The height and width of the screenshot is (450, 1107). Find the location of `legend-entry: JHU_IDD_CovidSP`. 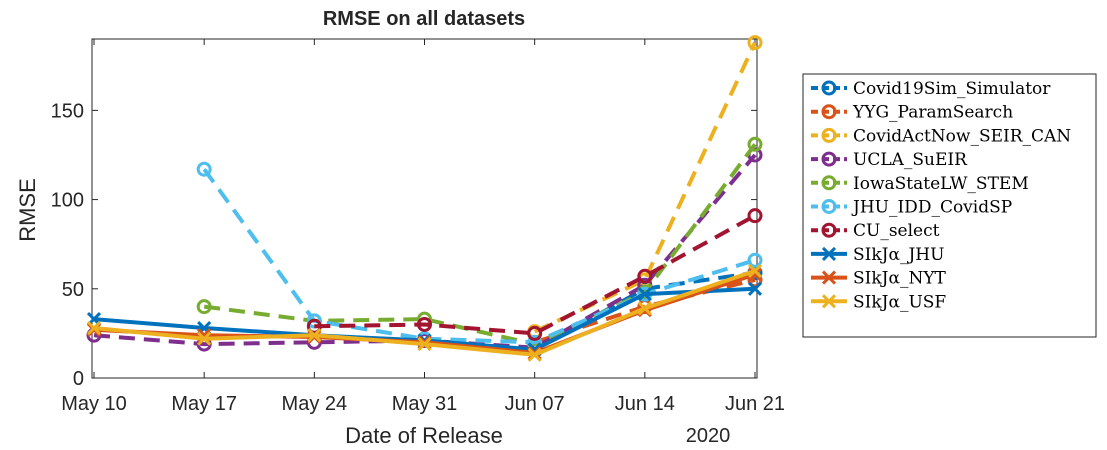

legend-entry: JHU_IDD_CovidSP is located at coordinates (911, 208).